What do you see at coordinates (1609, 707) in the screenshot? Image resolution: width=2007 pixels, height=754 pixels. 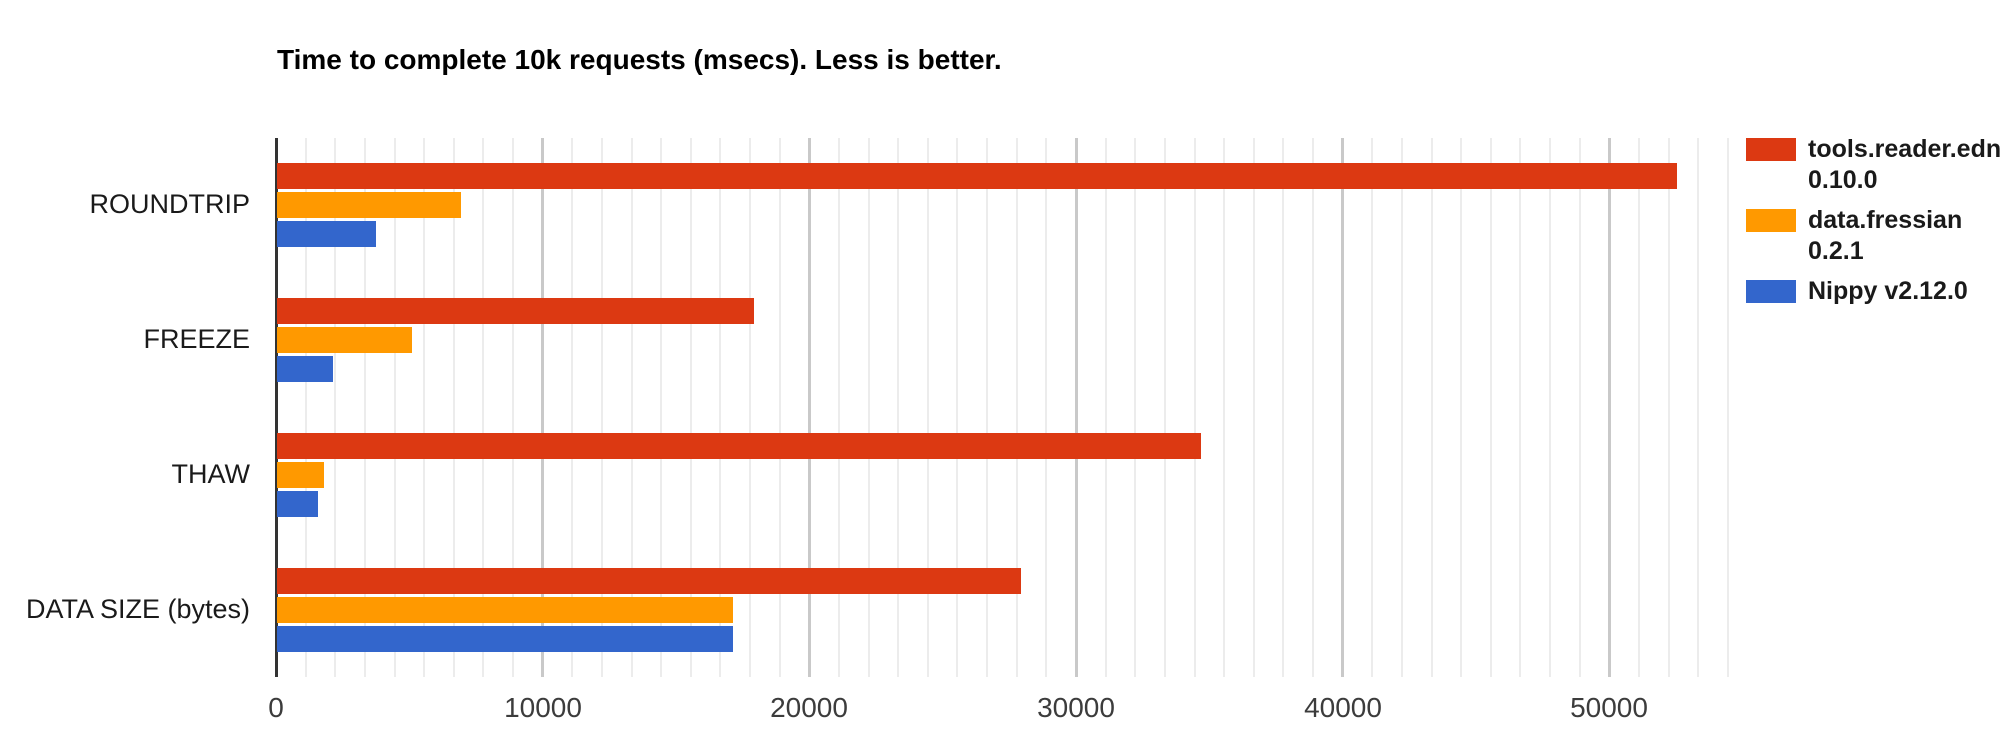 I see `x-tick-label-50000: 50000` at bounding box center [1609, 707].